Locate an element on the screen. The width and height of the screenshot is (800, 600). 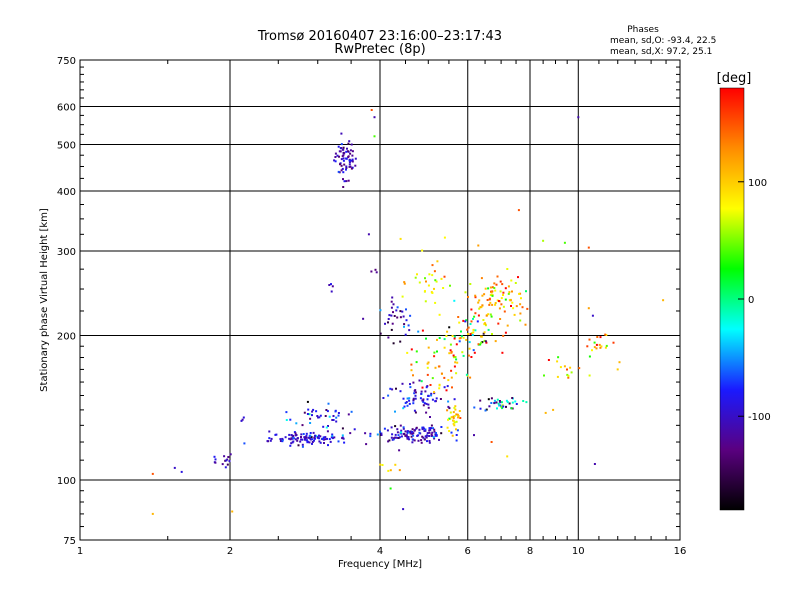
colorbar-tick-label: -100 is located at coordinates (759, 417).